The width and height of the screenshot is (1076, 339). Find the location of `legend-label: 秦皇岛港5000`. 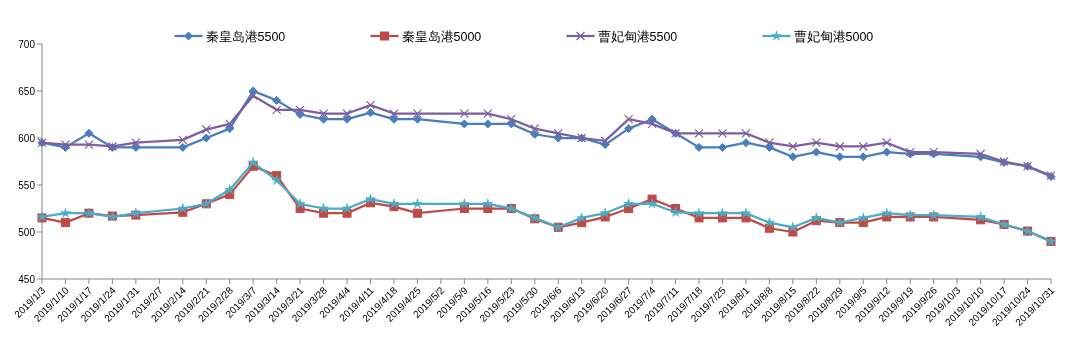

legend-label: 秦皇岛港5000 is located at coordinates (441, 37).